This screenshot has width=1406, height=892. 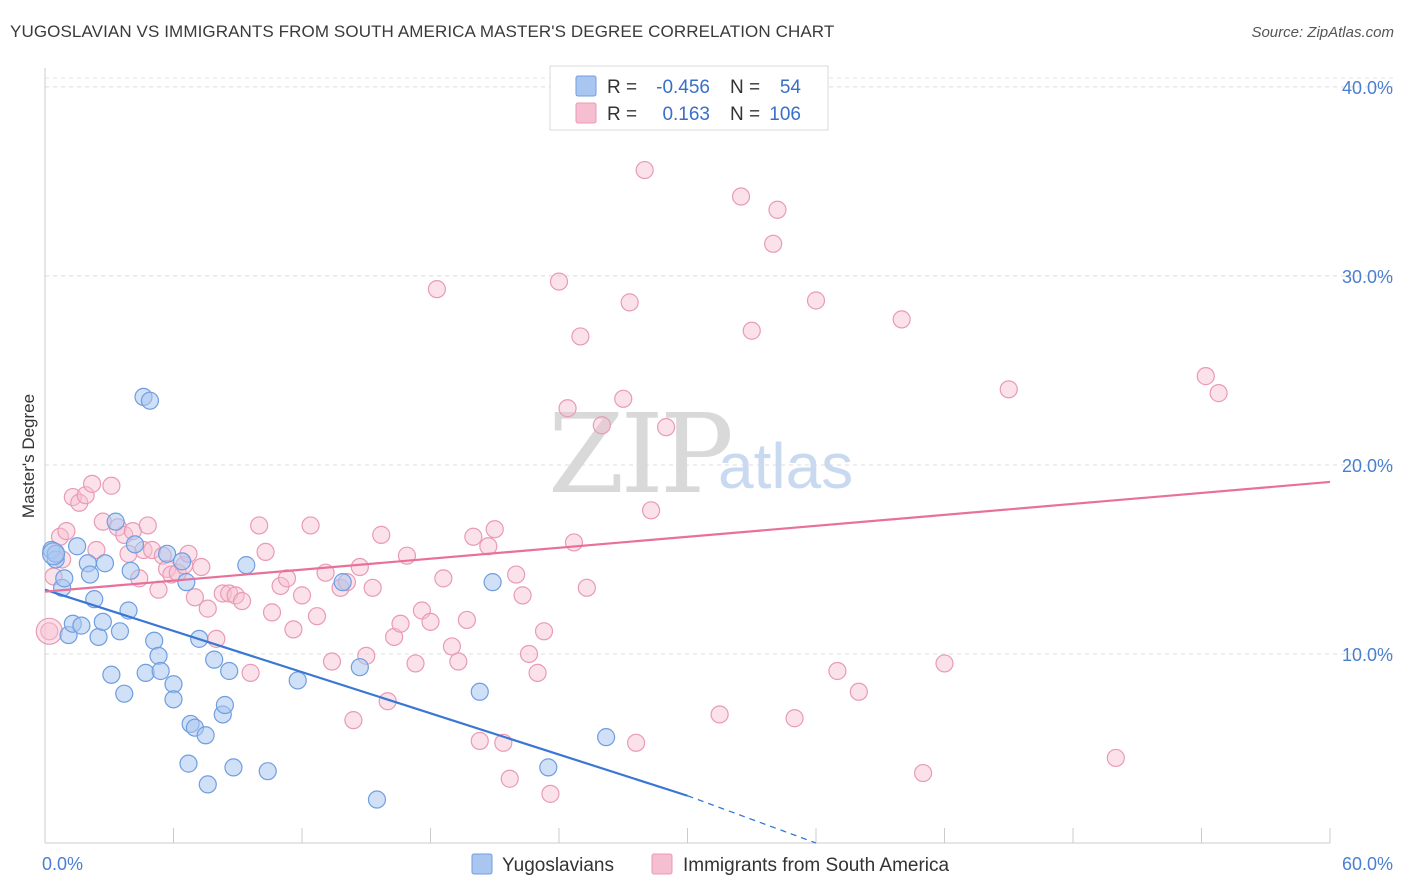 What do you see at coordinates (53, 554) in the screenshot?
I see `point-yugoslavian-large` at bounding box center [53, 554].